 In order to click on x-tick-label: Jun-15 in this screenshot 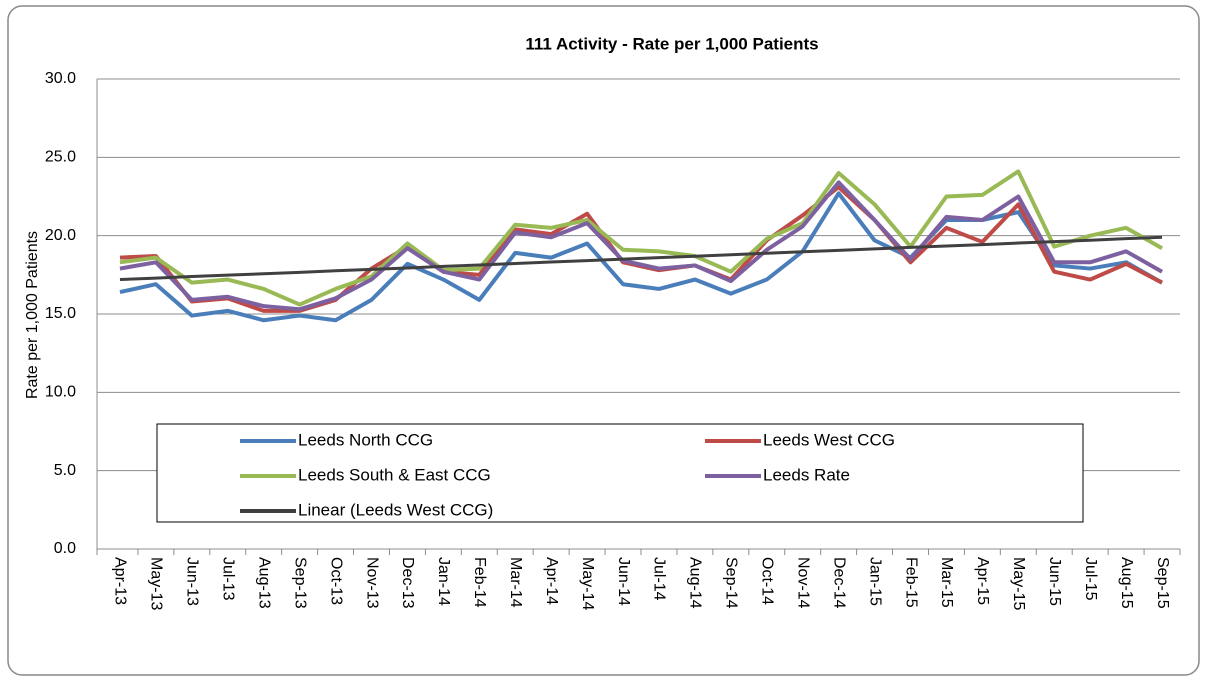, I will do `click(1054, 581)`.